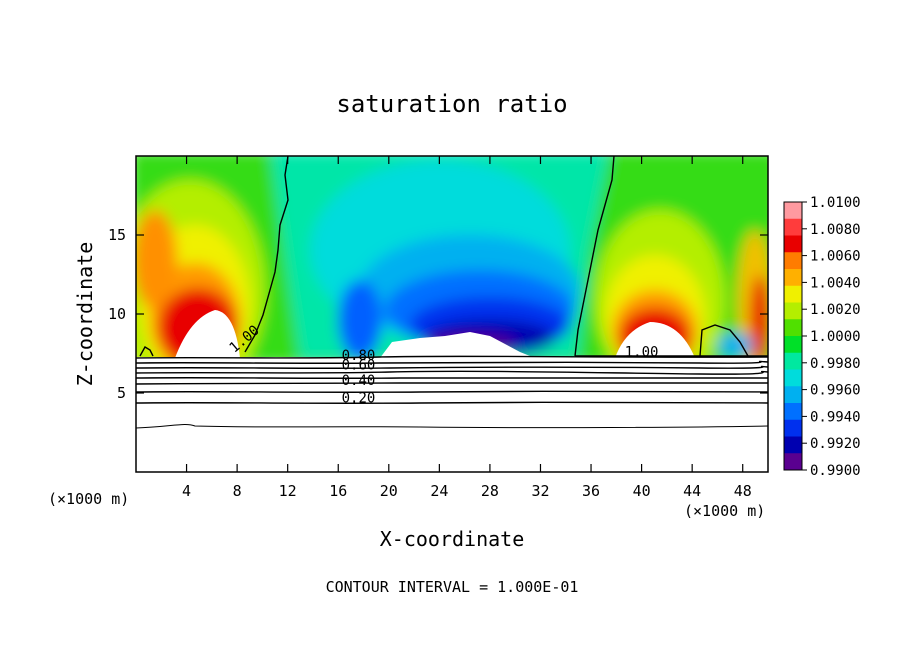 This screenshot has height=654, width=904. I want to click on contour-0.60, so click(452, 372).